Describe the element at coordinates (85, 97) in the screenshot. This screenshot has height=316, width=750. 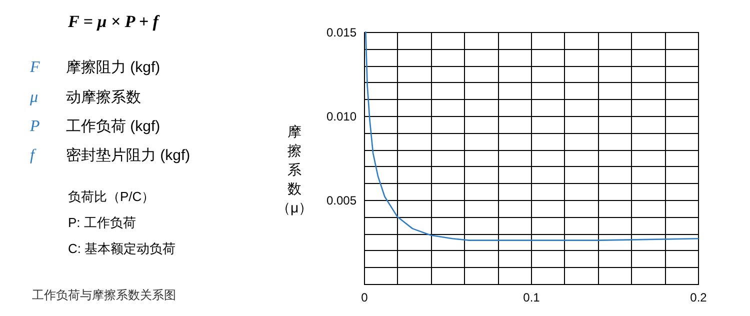
I see `text: μ 动摩擦系数` at that location.